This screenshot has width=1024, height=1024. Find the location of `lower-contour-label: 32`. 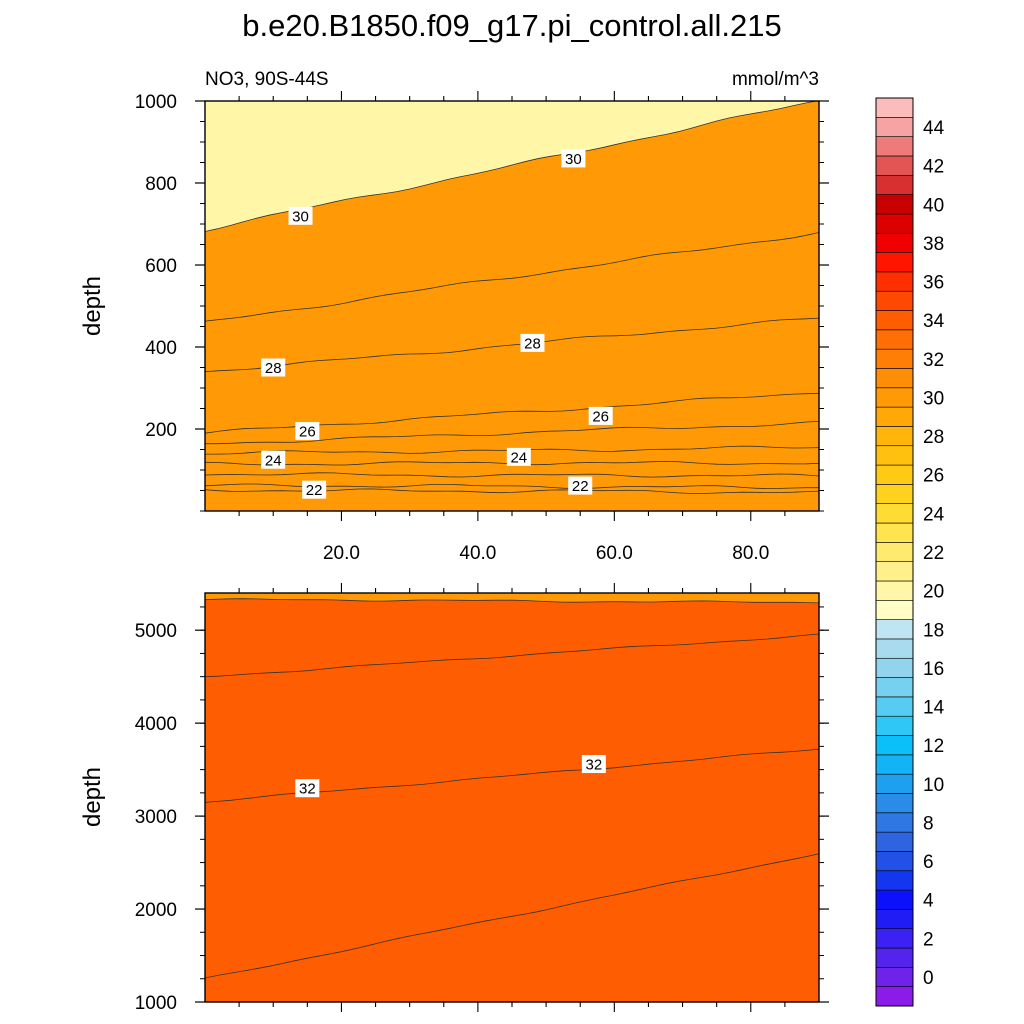

lower-contour-label: 32 is located at coordinates (593, 764).